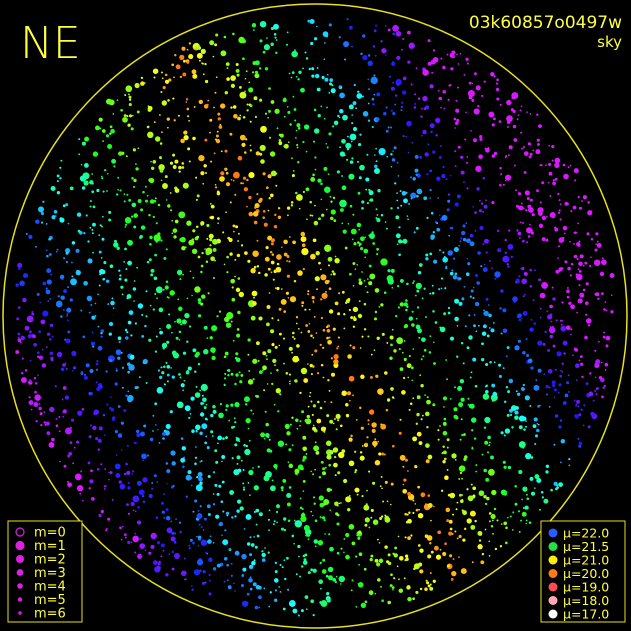 The image size is (631, 631). What do you see at coordinates (545, 23) in the screenshot?
I see `image-id: 03k60857o0497w` at bounding box center [545, 23].